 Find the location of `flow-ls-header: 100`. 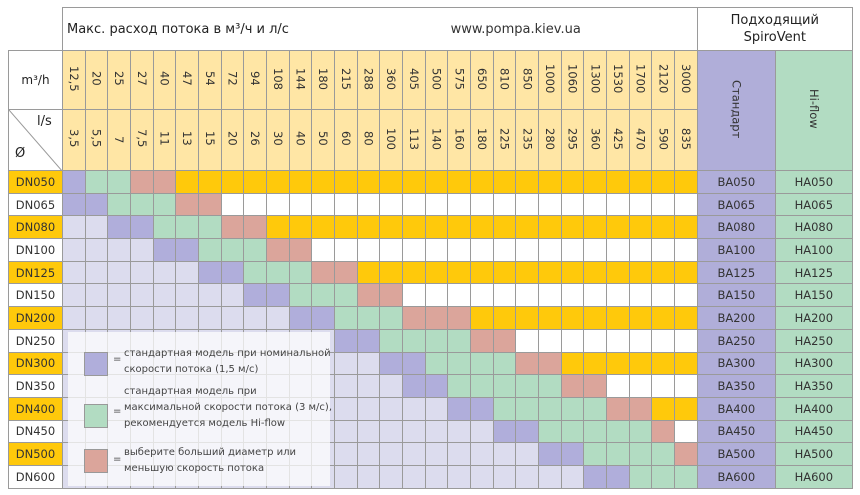

flow-ls-header: 100 is located at coordinates (391, 140).